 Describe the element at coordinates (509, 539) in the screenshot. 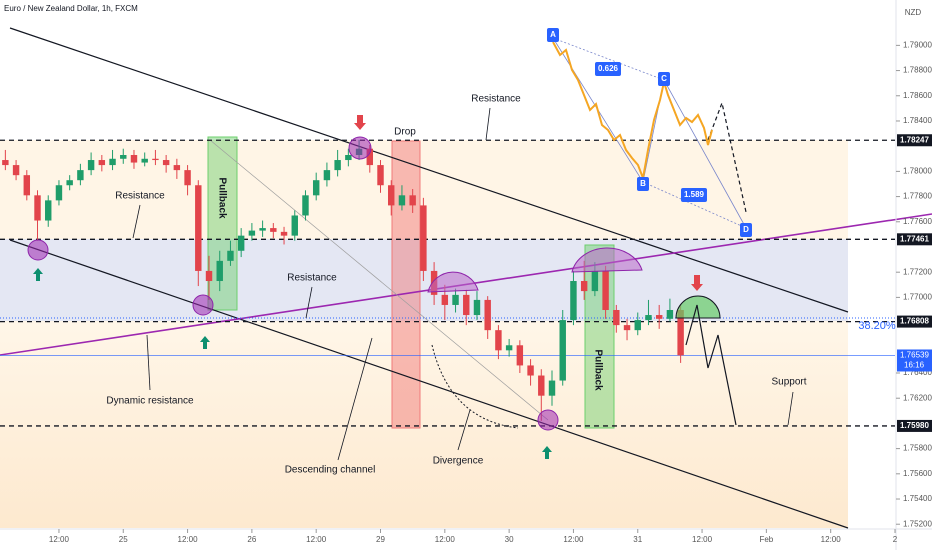

I see `x-tick-label: 30` at that location.